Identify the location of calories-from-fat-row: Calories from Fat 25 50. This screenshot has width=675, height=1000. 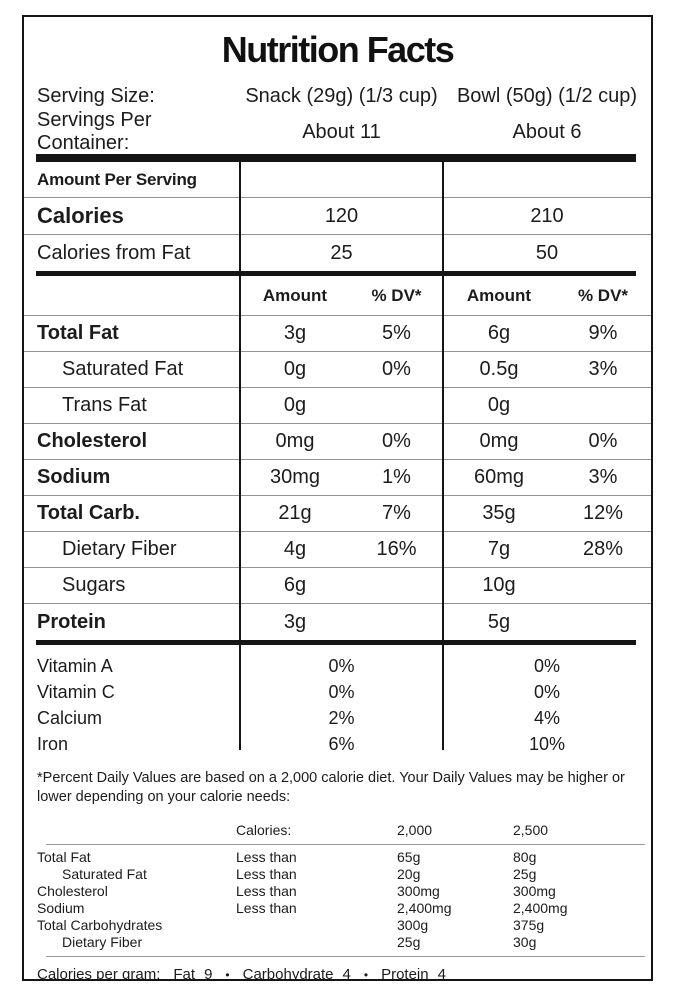
(337, 253).